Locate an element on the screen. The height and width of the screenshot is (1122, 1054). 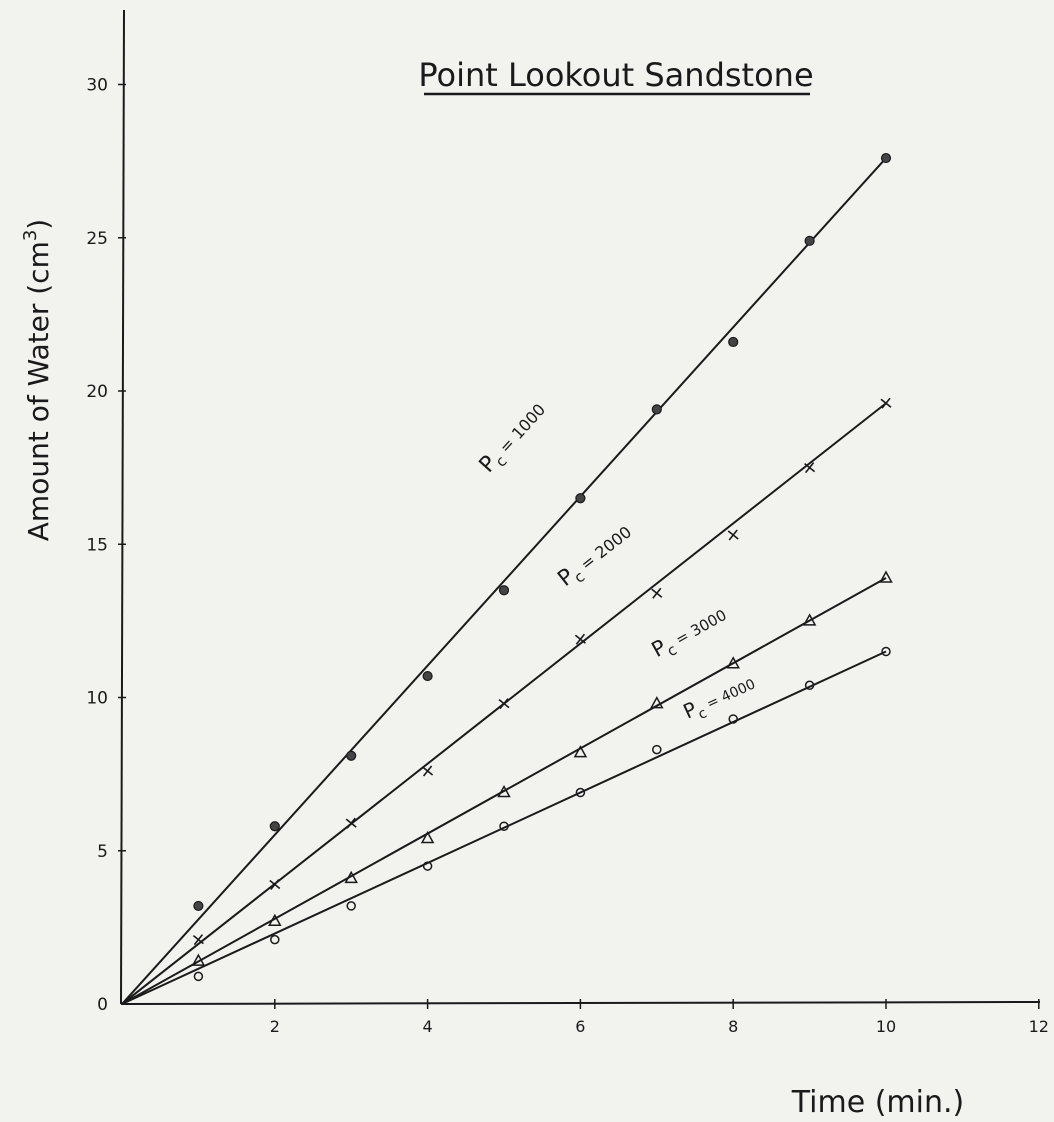
y-axis-label-close: ) is located at coordinates (38, 224).